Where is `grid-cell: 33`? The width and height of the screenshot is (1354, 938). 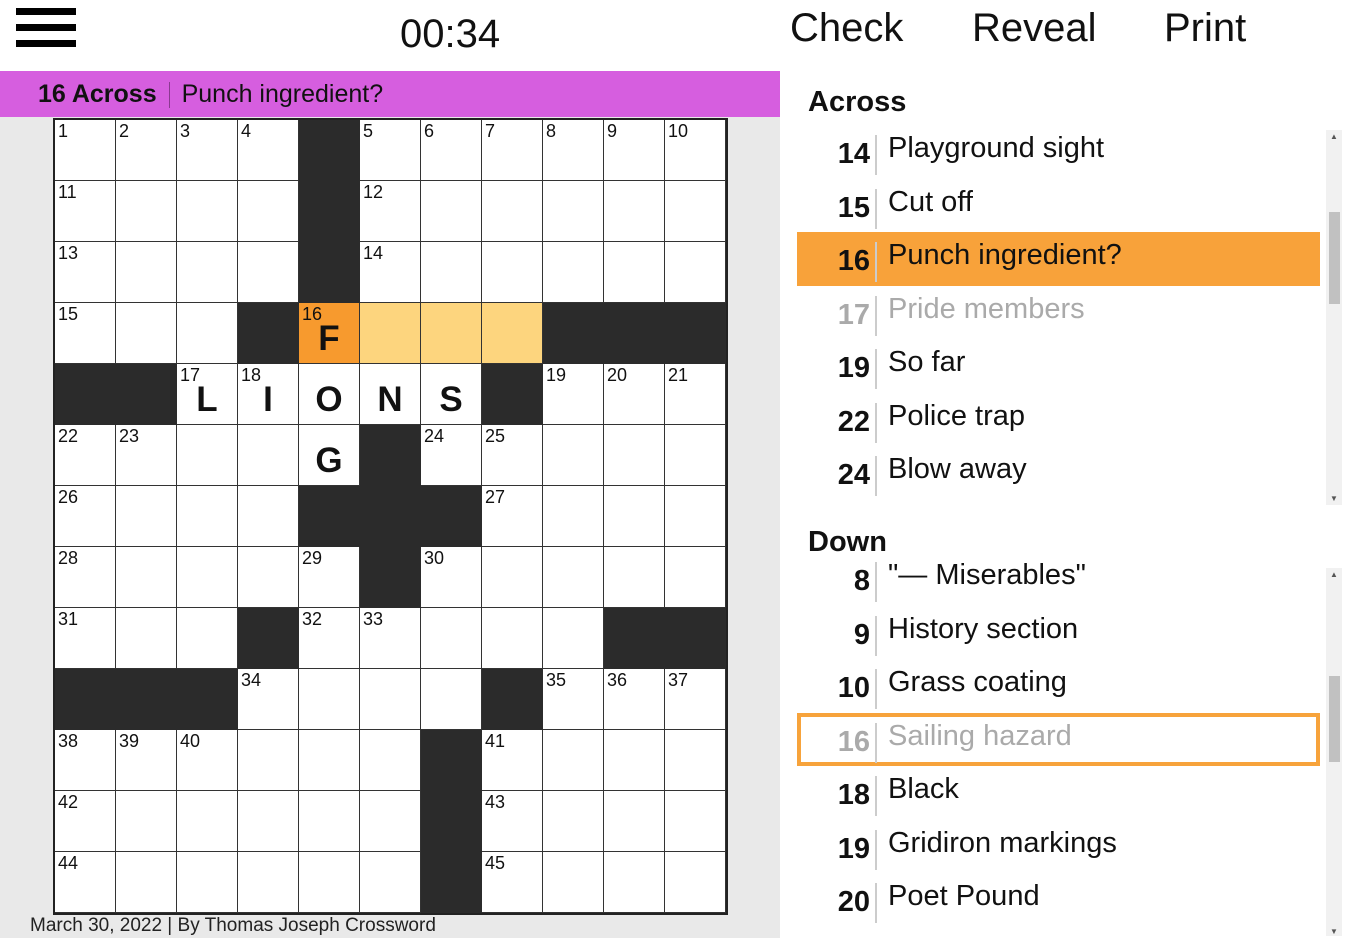
grid-cell: 33 is located at coordinates (390, 638).